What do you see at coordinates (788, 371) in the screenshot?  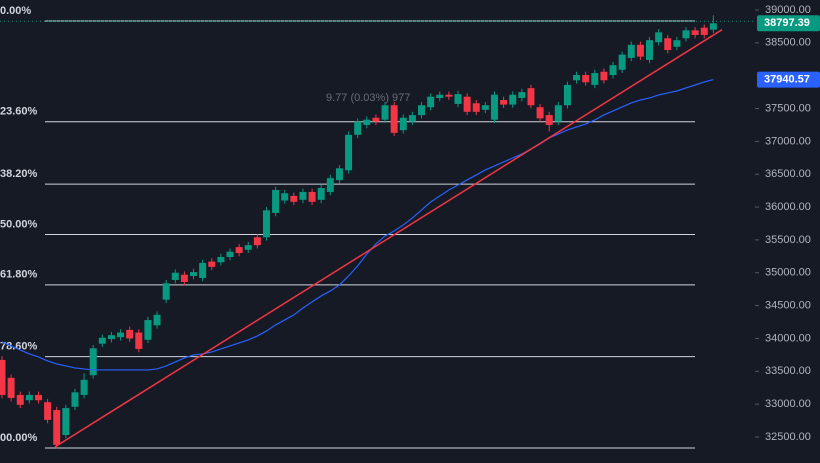 I see `y-tick-label: 33500.00` at bounding box center [788, 371].